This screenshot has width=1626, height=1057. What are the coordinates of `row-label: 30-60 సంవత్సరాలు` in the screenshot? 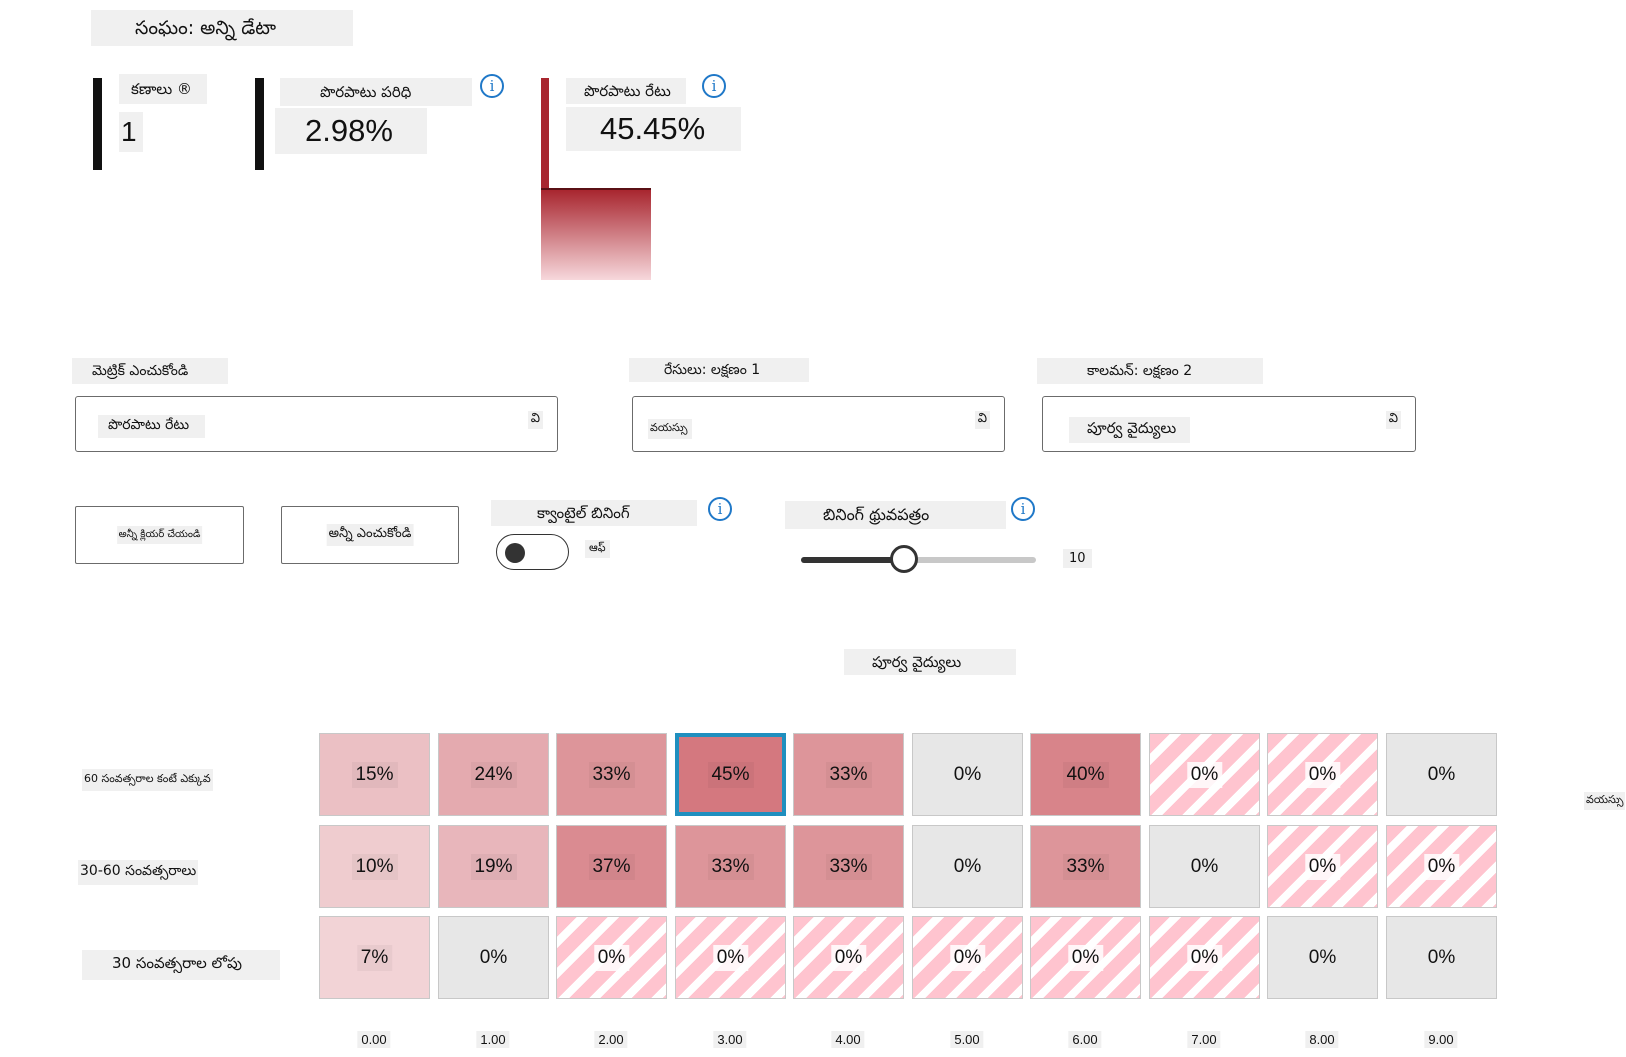 It's located at (138, 872).